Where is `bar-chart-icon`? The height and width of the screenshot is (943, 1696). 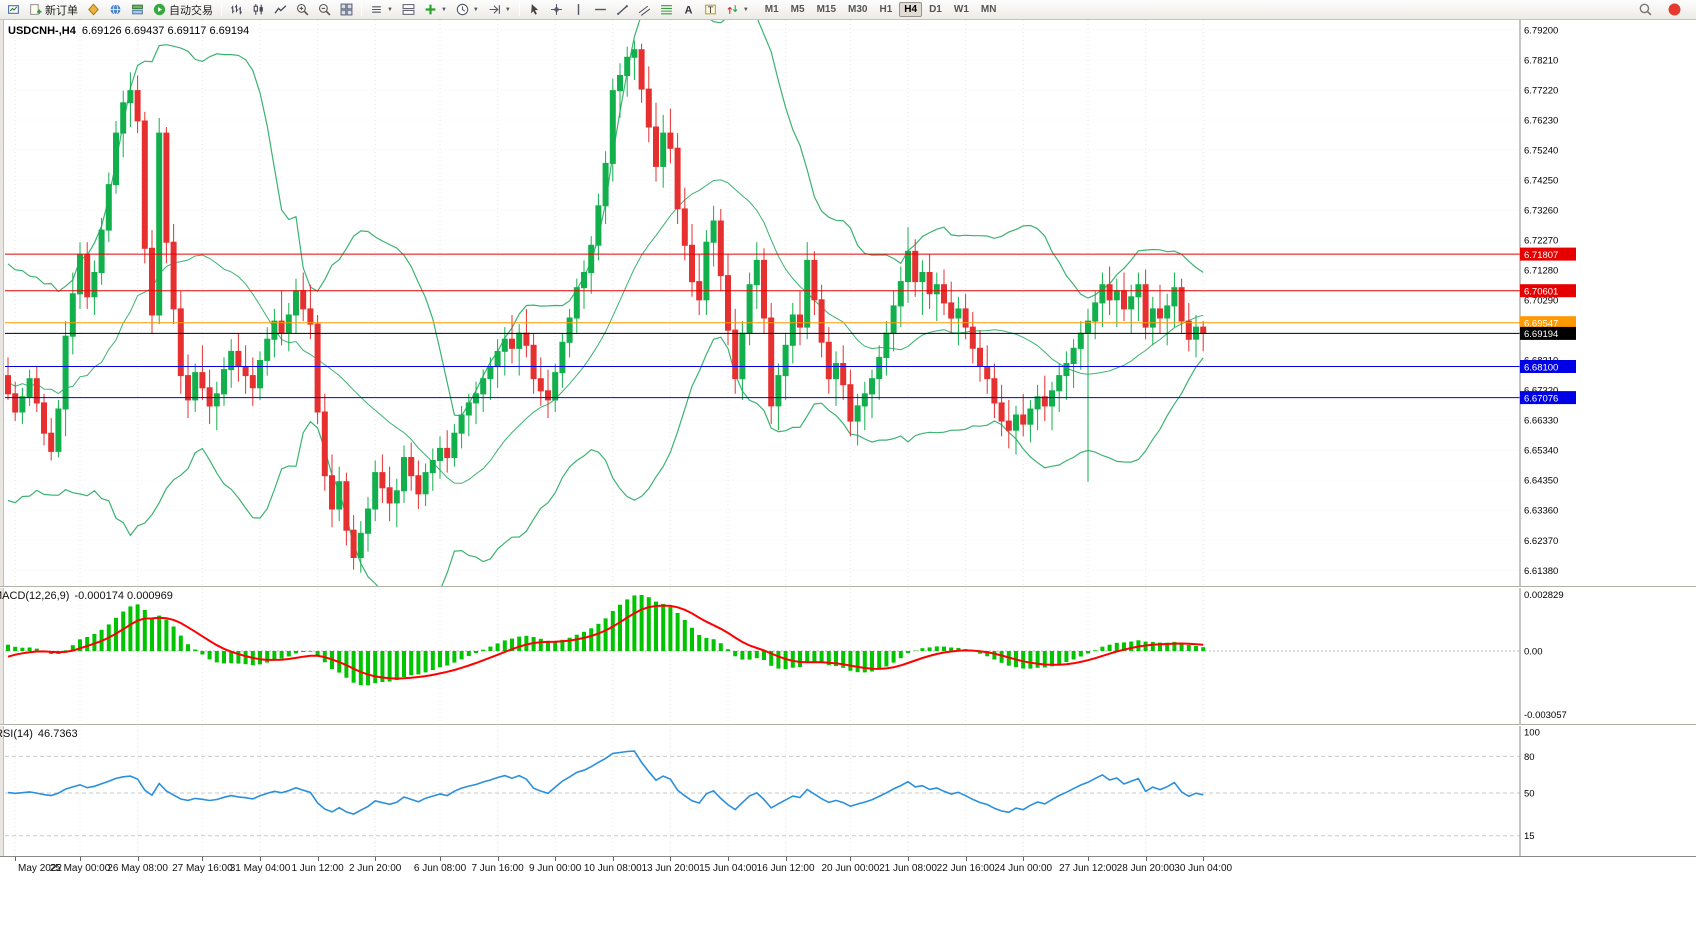 bar-chart-icon is located at coordinates (236, 10).